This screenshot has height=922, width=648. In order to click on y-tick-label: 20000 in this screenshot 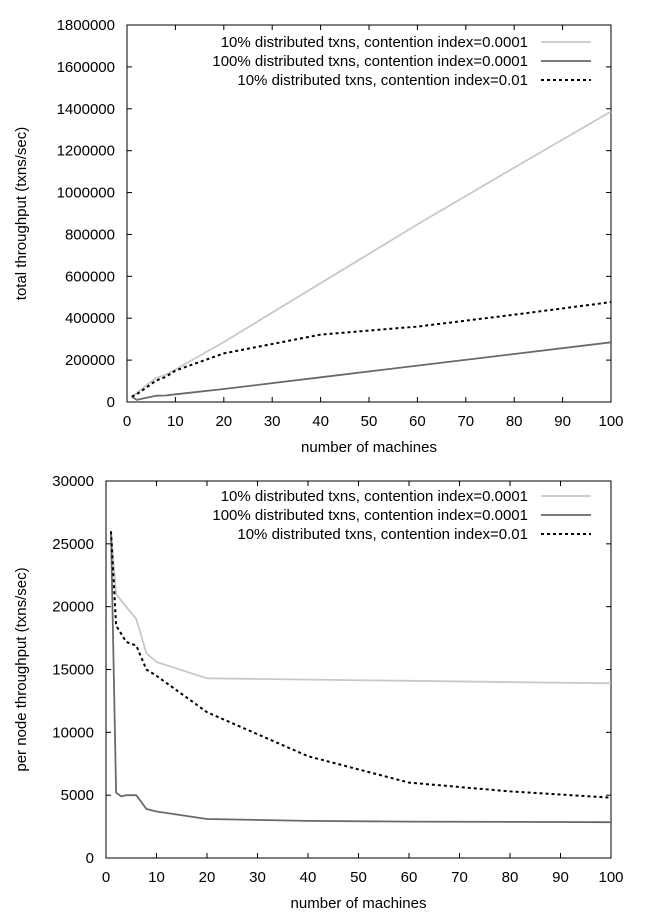, I will do `click(73, 607)`.